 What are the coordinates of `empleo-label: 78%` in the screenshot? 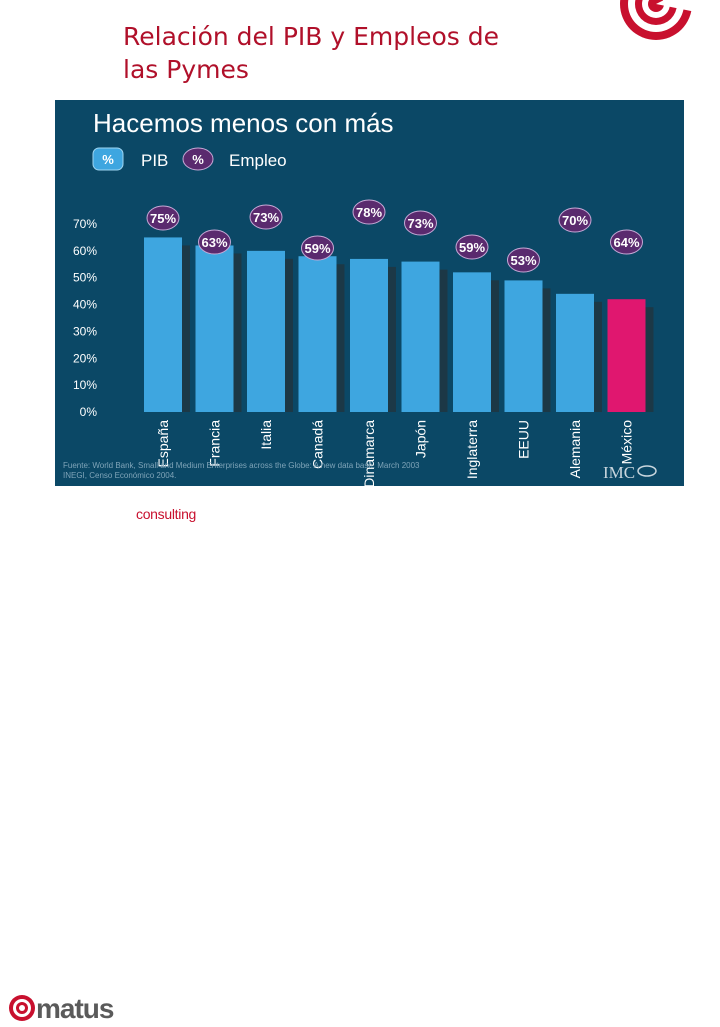 It's located at (369, 212).